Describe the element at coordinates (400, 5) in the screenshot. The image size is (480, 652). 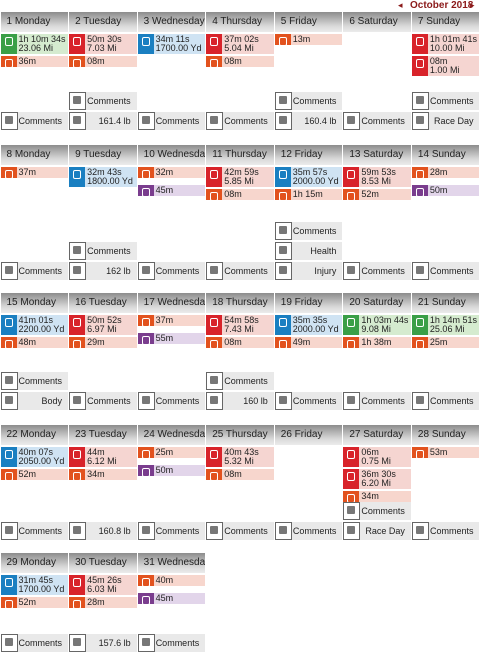
I see `prev-month: ◂` at that location.